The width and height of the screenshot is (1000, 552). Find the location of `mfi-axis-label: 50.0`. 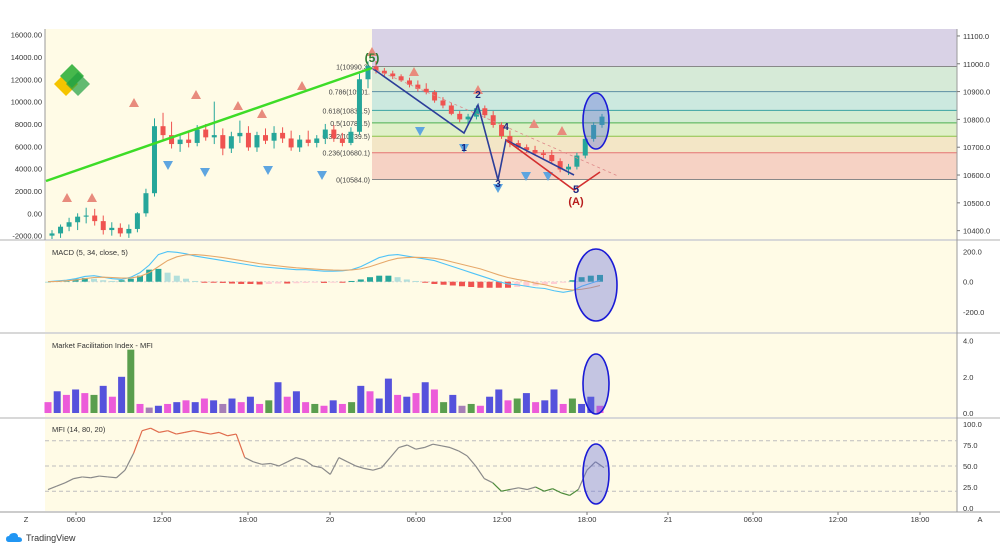

mfi-axis-label: 50.0 is located at coordinates (970, 466).